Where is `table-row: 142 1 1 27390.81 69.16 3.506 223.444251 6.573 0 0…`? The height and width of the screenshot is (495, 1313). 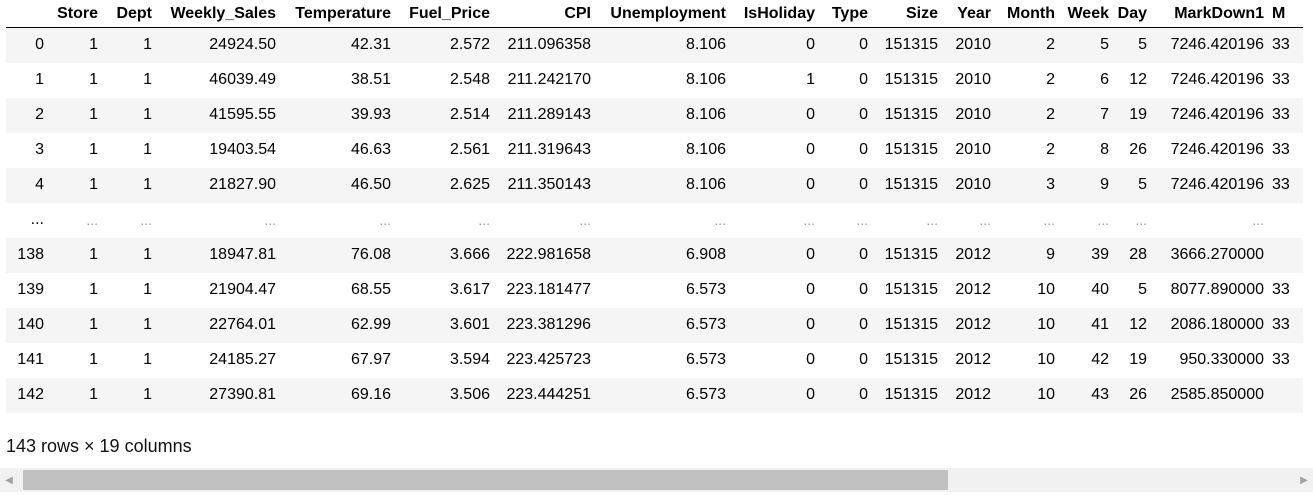 table-row: 142 1 1 27390.81 69.16 3.506 223.444251 6.573 0 0… is located at coordinates (654, 395).